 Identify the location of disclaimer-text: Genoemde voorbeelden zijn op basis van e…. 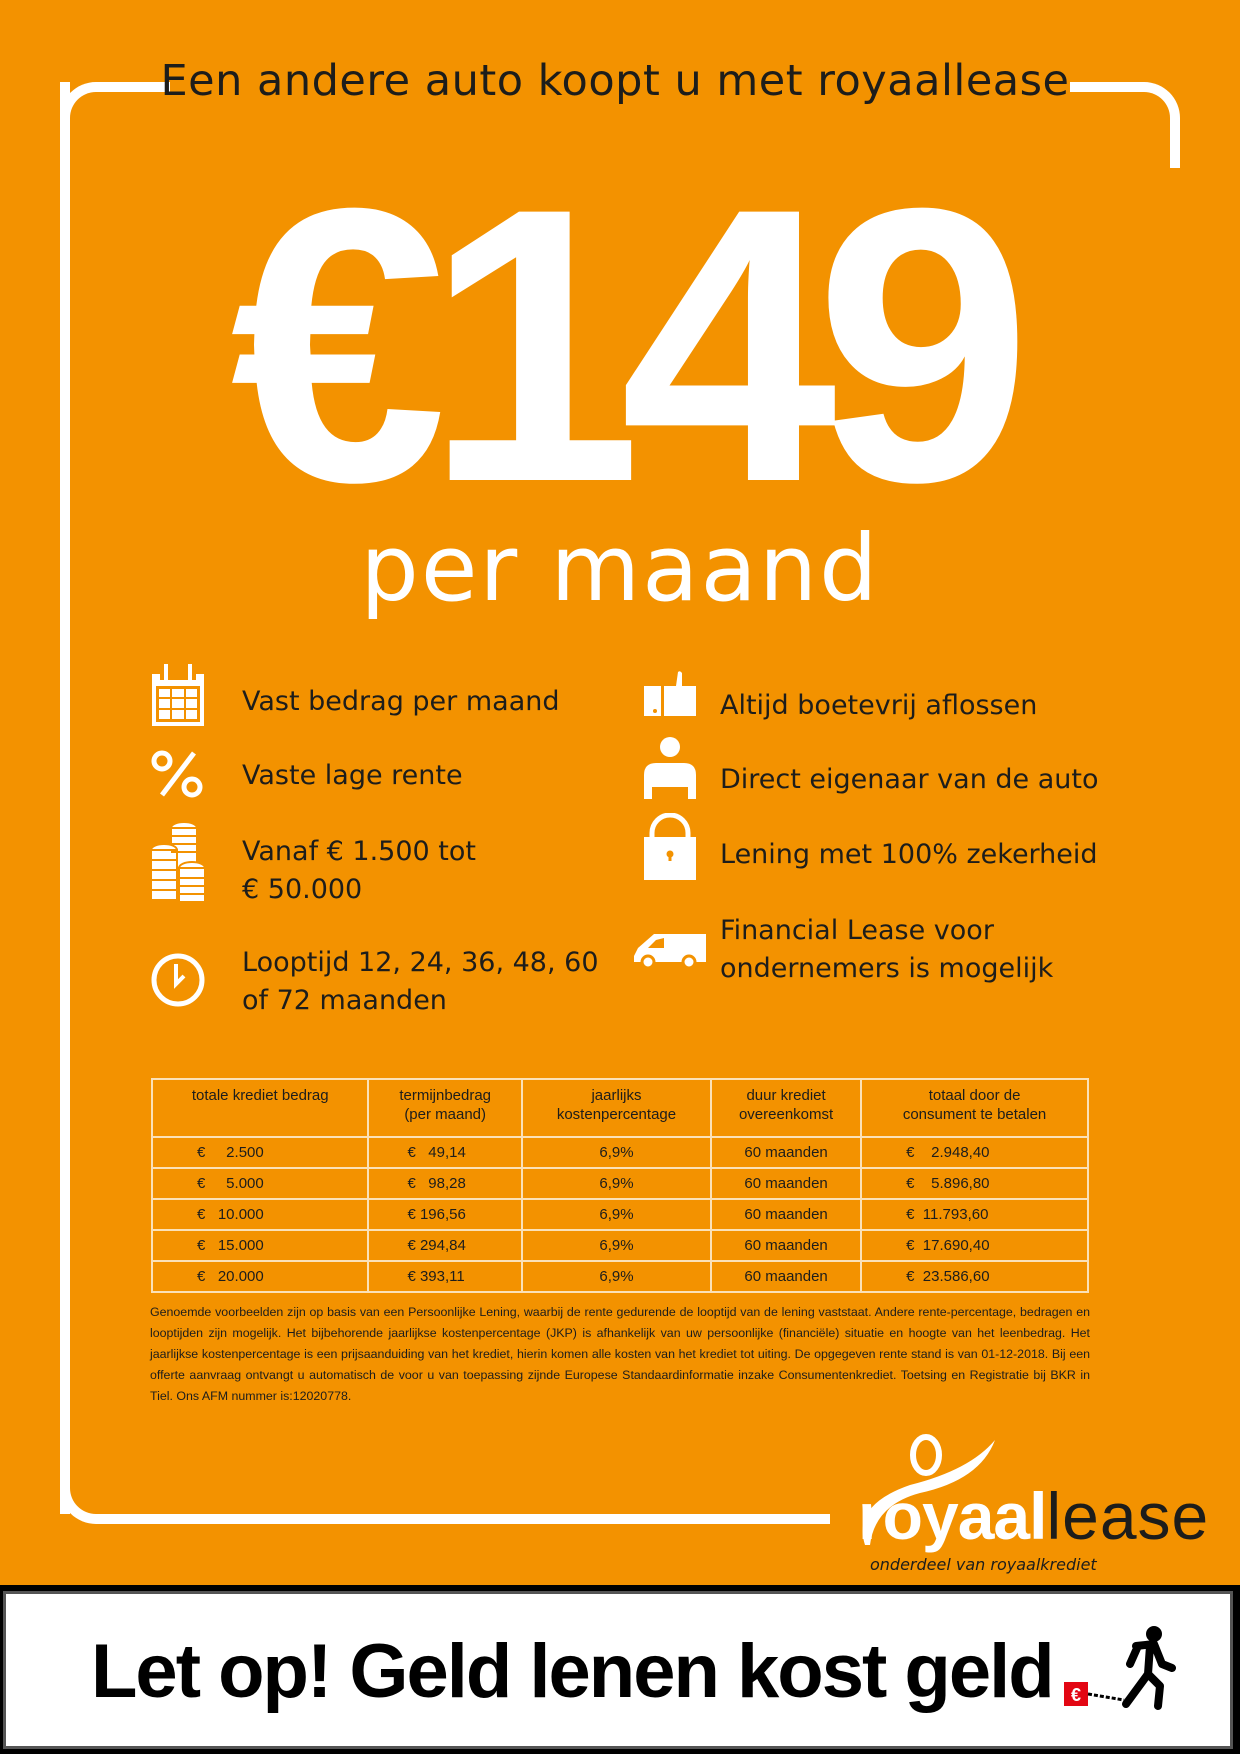
(620, 1354).